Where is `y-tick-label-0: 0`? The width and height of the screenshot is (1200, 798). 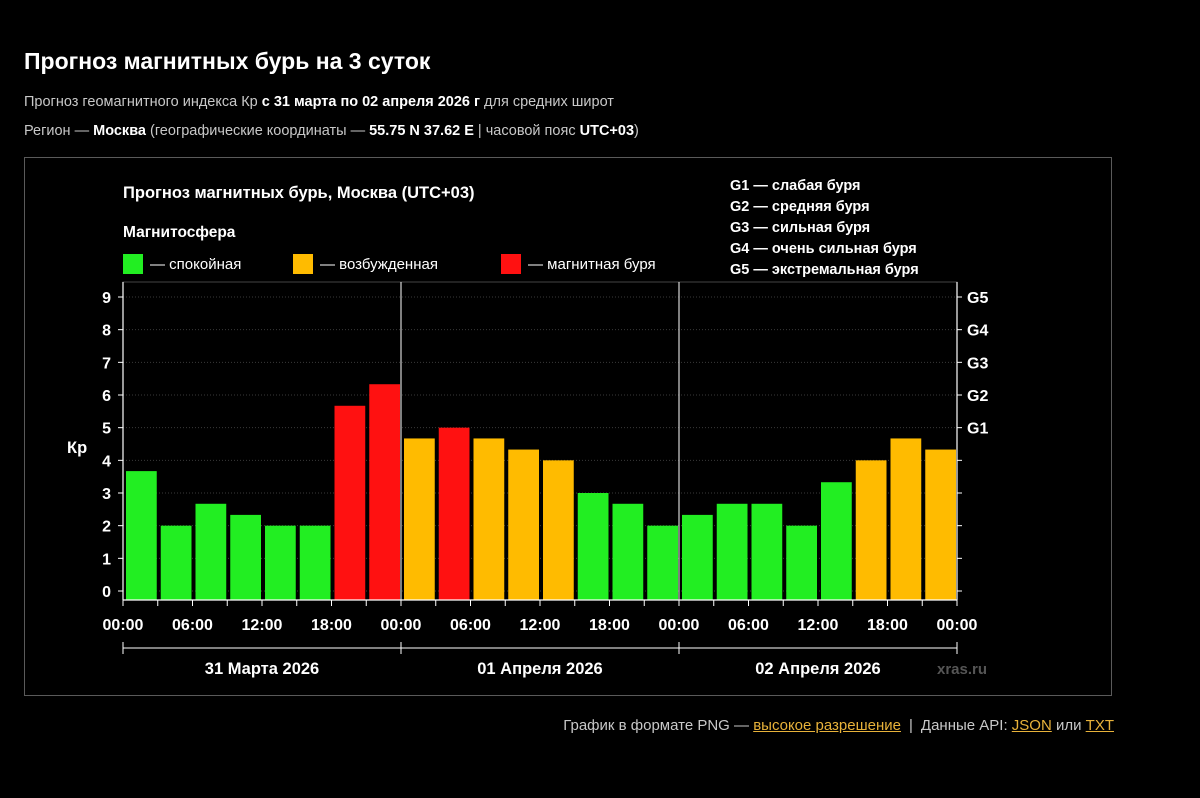 y-tick-label-0: 0 is located at coordinates (106, 592).